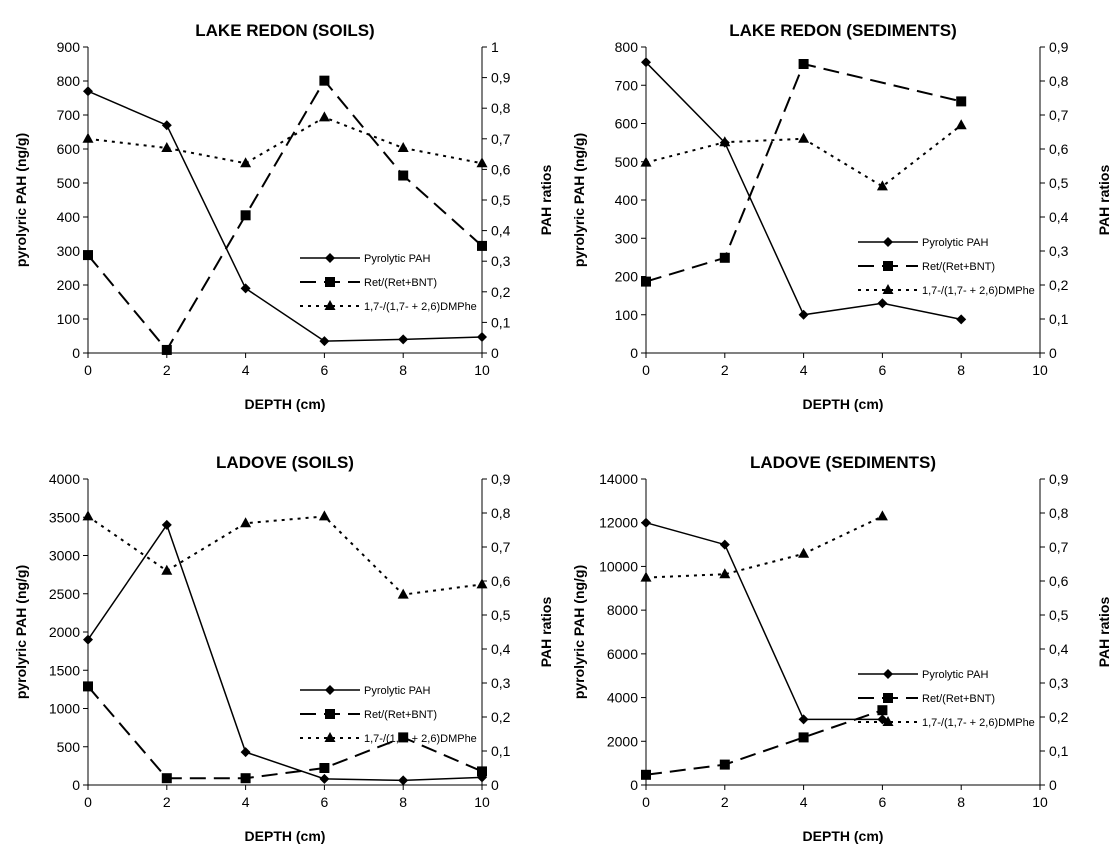 This screenshot has width=1115, height=863. Describe the element at coordinates (69, 115) in the screenshot. I see `y-left-tick-label: 700` at that location.